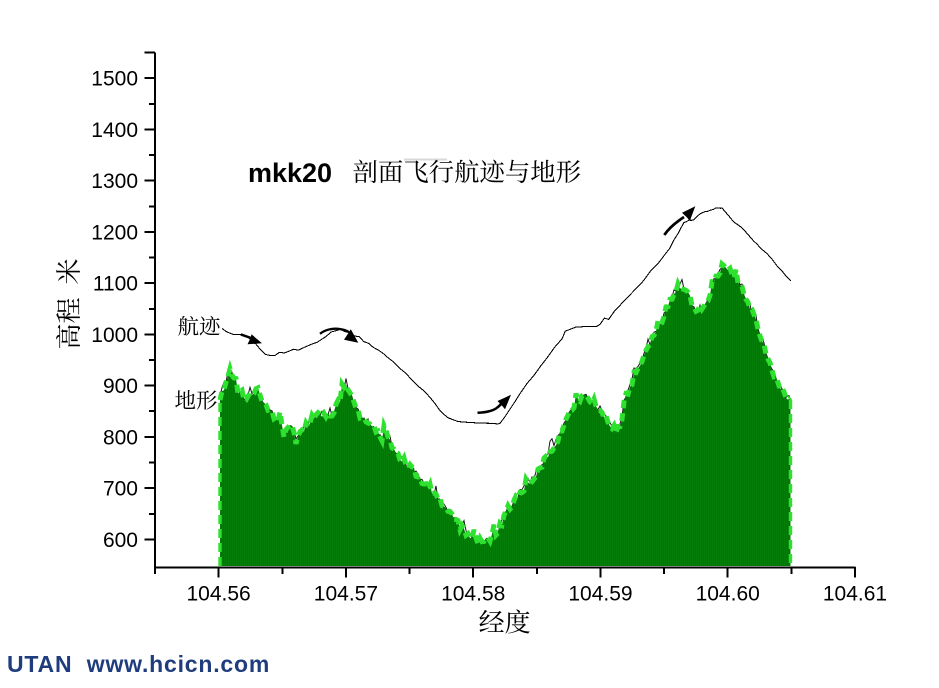  I want to click on svg-text: 104.56, so click(218, 594).